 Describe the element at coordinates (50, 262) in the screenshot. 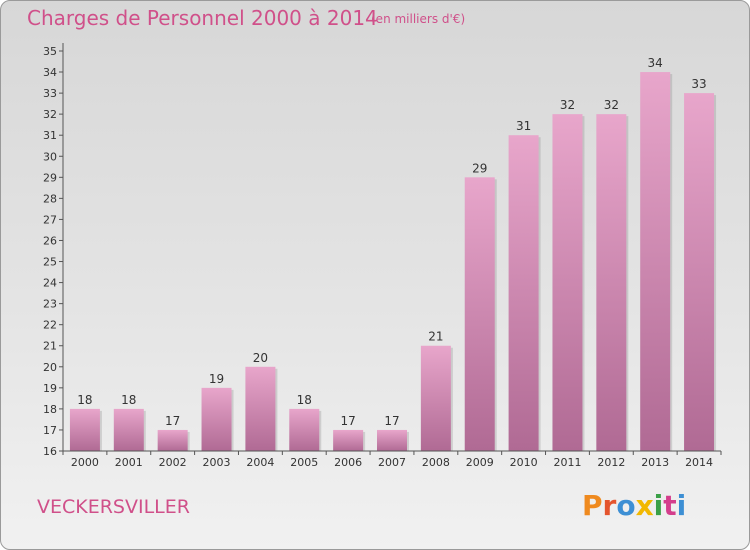

I see `y-tick-label: 25` at that location.